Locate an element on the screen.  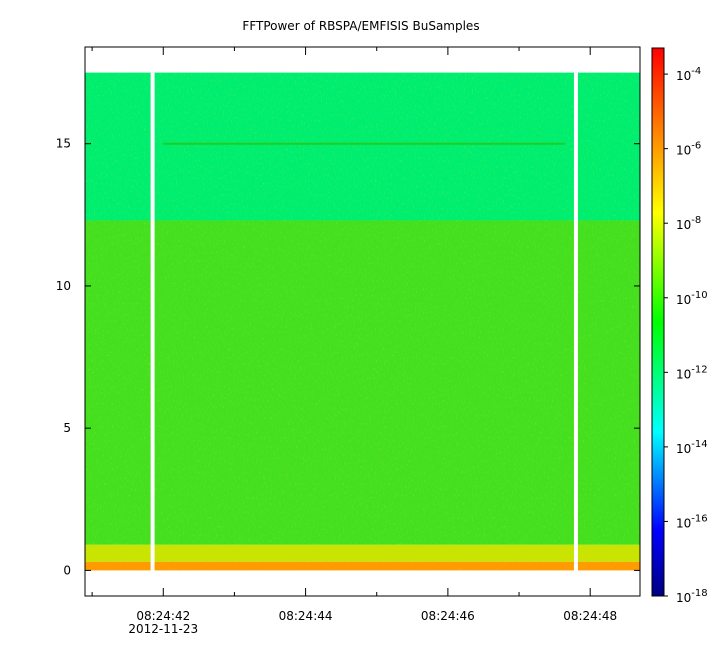
x-tick-label: 08:24:42 is located at coordinates (163, 616).